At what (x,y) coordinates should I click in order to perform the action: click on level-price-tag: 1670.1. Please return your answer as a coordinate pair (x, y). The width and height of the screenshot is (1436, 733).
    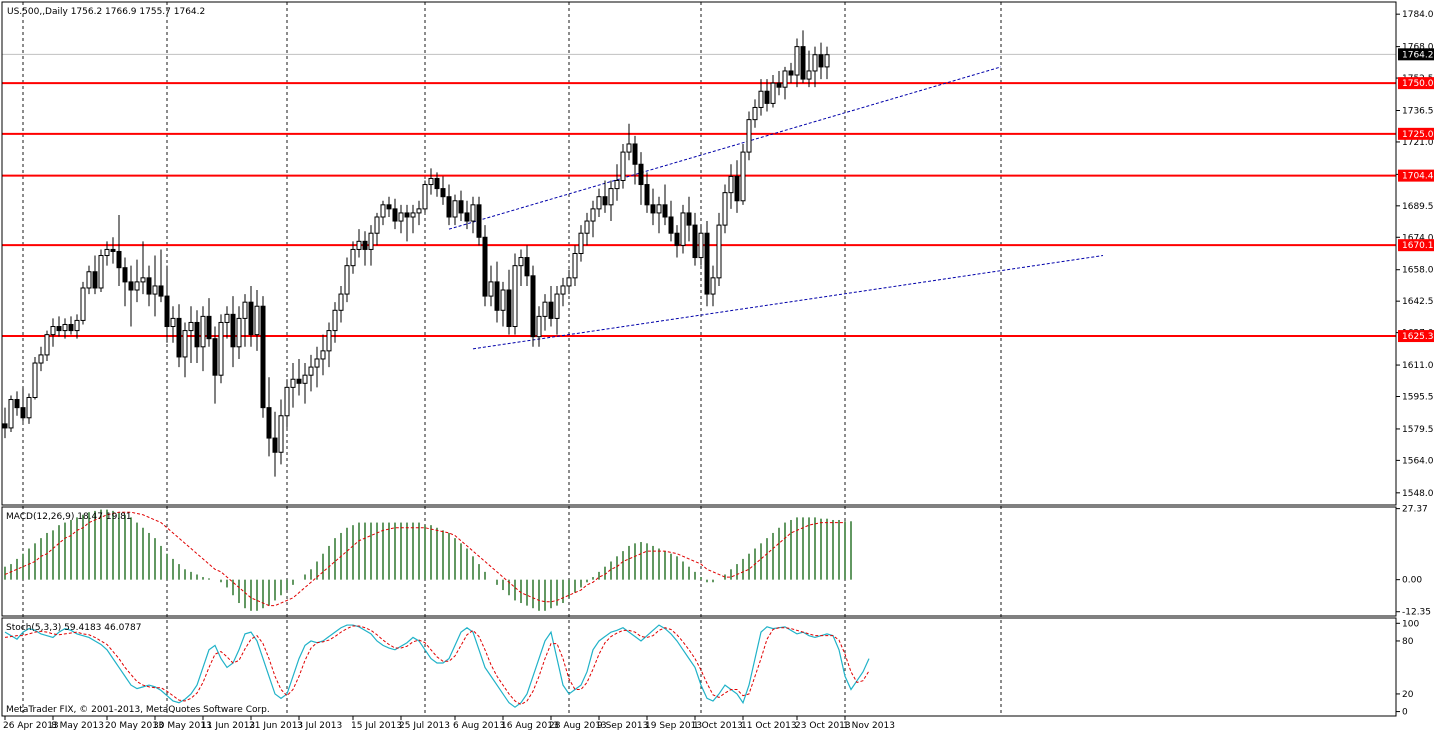
    Looking at the image, I should click on (1416, 245).